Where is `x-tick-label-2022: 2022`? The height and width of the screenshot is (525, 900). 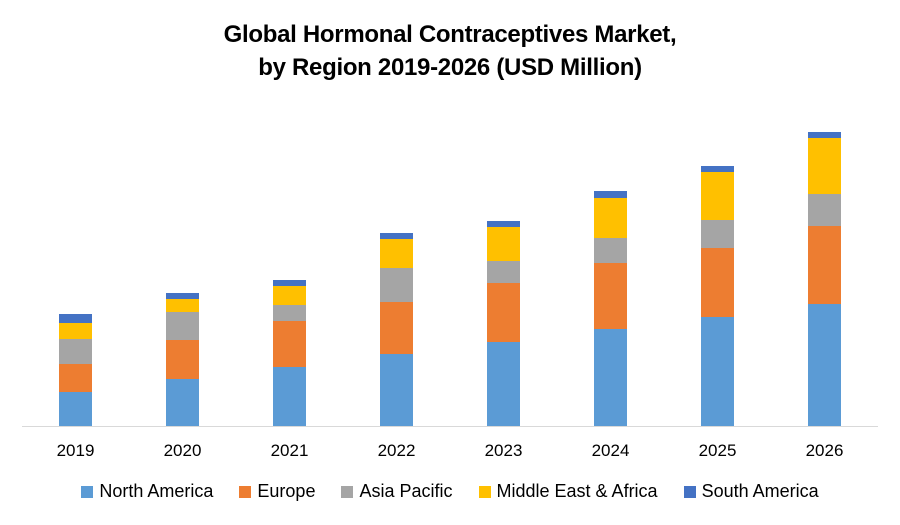
x-tick-label-2022: 2022 is located at coordinates (397, 450).